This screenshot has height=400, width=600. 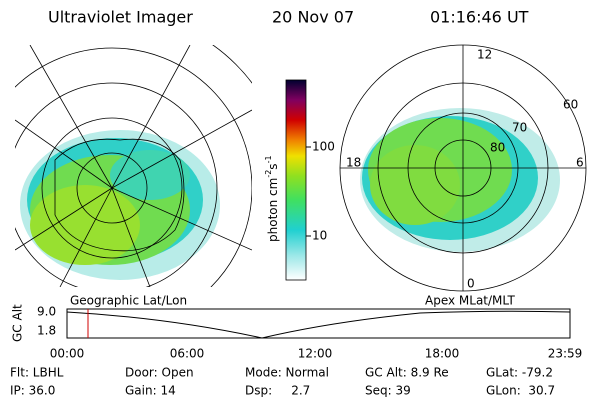 I want to click on mlt-label: 0, so click(x=471, y=284).